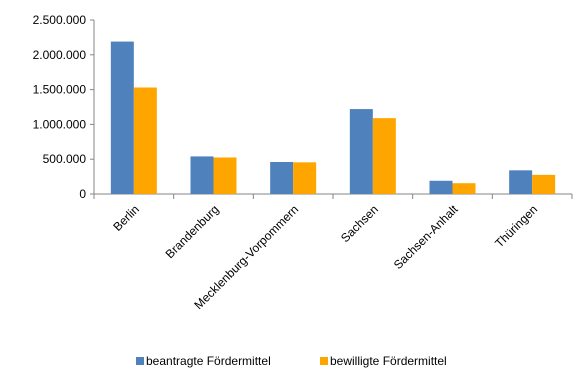  What do you see at coordinates (426, 237) in the screenshot?
I see `x-tick-label: Sachsen-Anhalt` at bounding box center [426, 237].